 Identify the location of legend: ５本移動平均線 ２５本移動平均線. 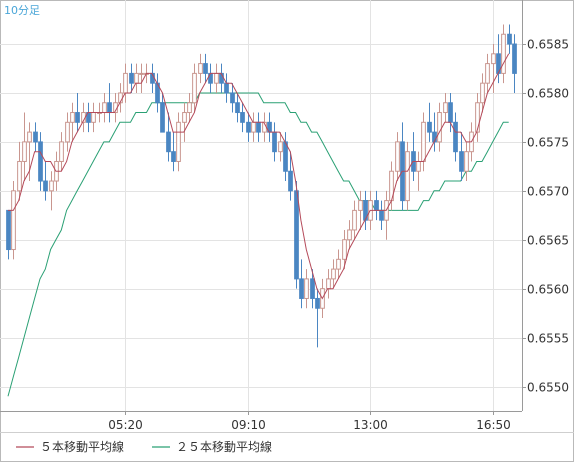
(144, 446).